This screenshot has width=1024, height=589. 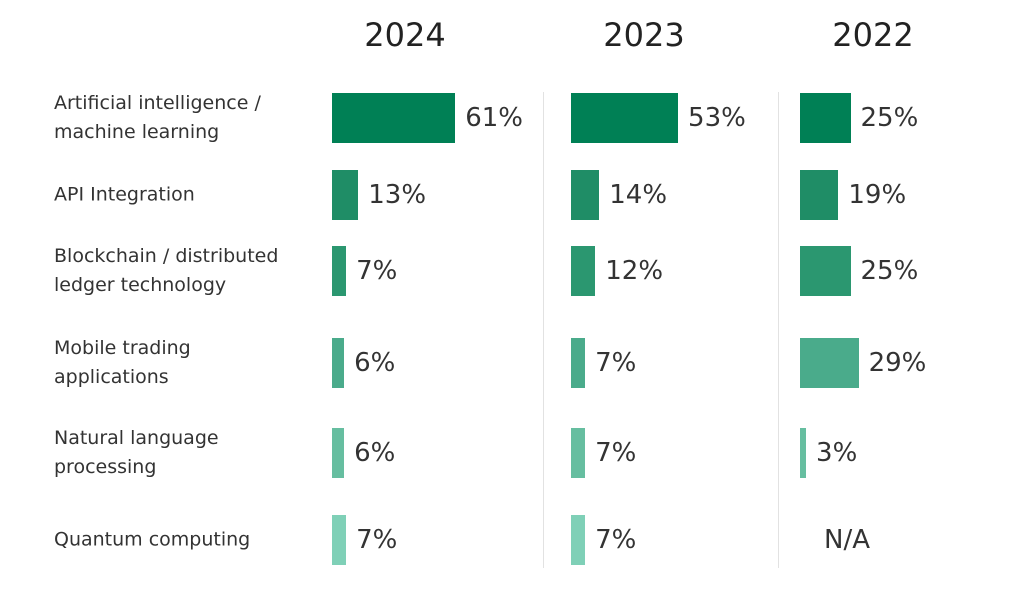 What do you see at coordinates (638, 195) in the screenshot?
I see `value-label: 14%` at bounding box center [638, 195].